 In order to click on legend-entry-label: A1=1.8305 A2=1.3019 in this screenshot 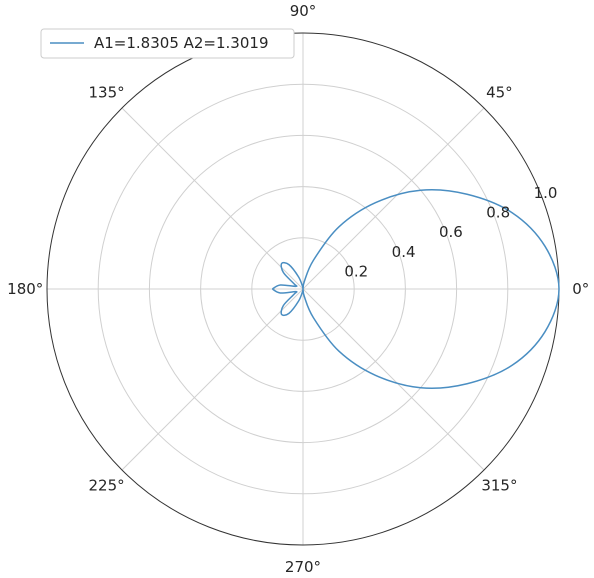, I will do `click(181, 43)`.